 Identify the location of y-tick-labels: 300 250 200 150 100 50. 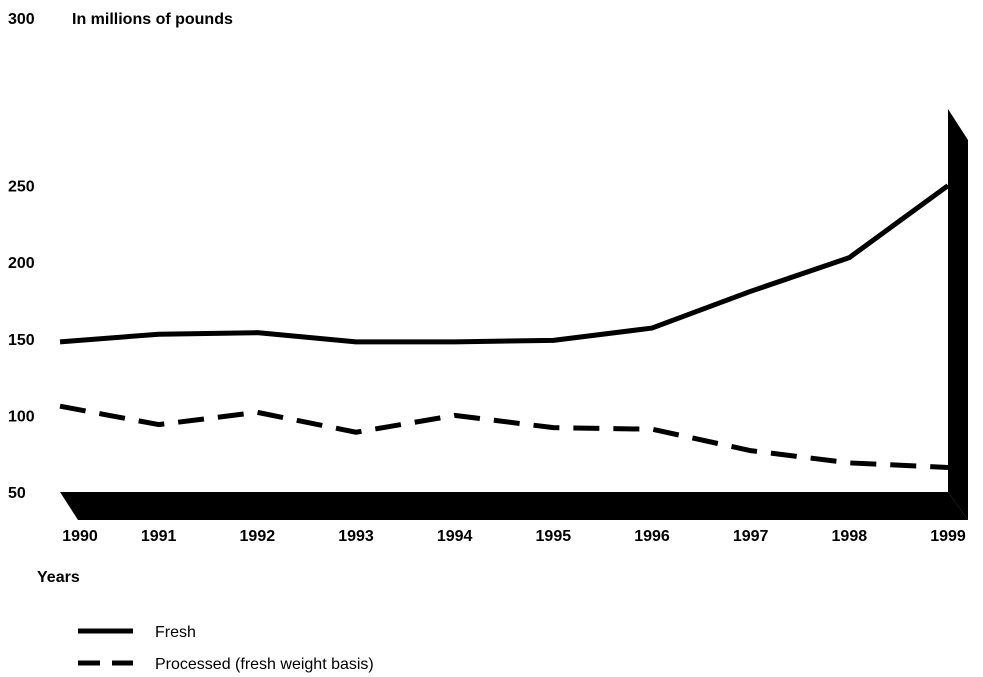
(21, 256).